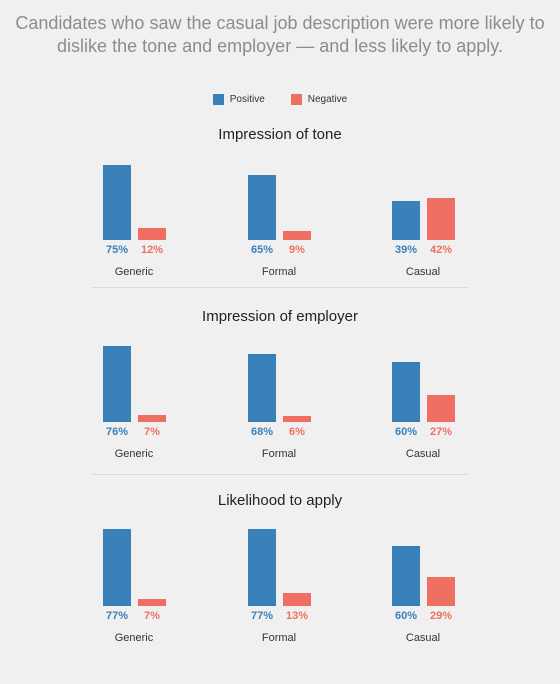 The width and height of the screenshot is (560, 684). Describe the element at coordinates (441, 616) in the screenshot. I see `value-label-negative-casual: 29%` at that location.